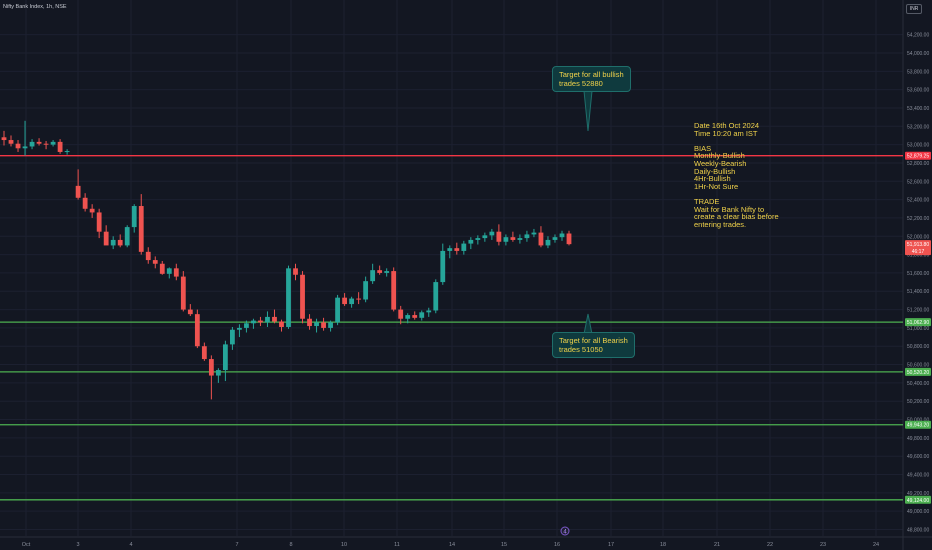  Describe the element at coordinates (736, 217) in the screenshot. I see `note-line: create a clear bias before` at that location.